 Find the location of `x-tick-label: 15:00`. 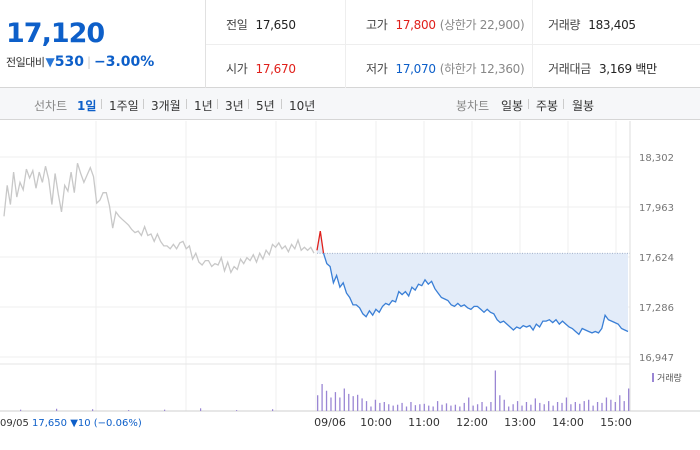

x-tick-label: 15:00 is located at coordinates (616, 422).